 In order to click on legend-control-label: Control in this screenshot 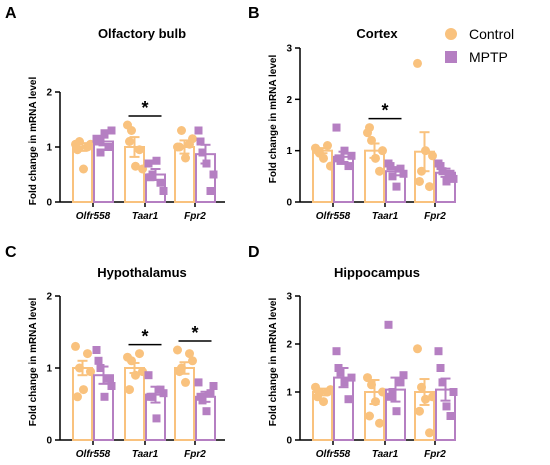, I will do `click(491, 34)`.